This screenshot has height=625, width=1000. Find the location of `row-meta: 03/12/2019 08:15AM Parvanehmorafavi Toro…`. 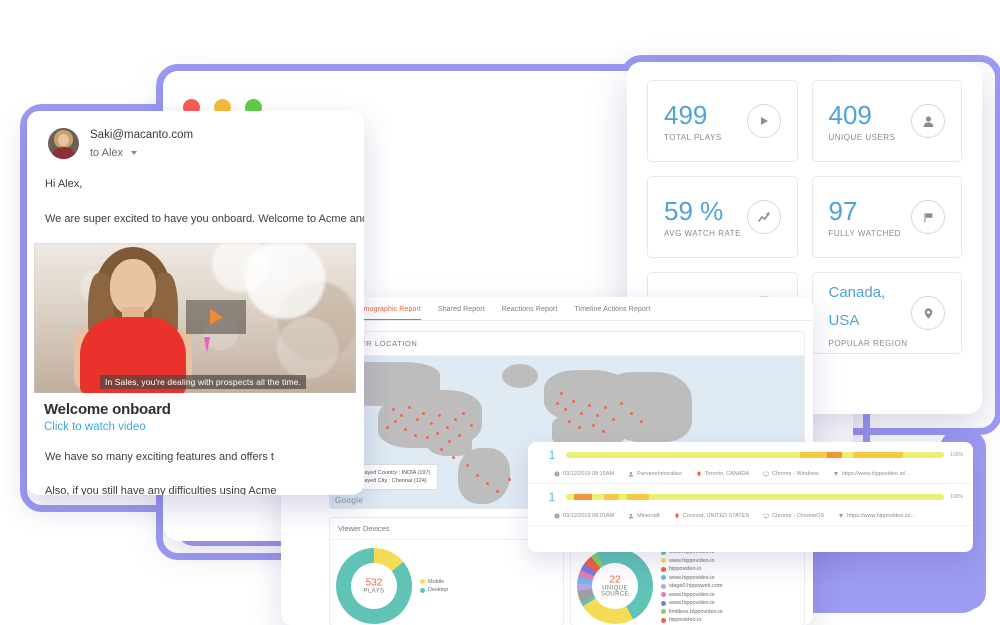

row-meta: 03/12/2019 08:15AM Parvanehmorafavi Toro… is located at coordinates (750, 475).